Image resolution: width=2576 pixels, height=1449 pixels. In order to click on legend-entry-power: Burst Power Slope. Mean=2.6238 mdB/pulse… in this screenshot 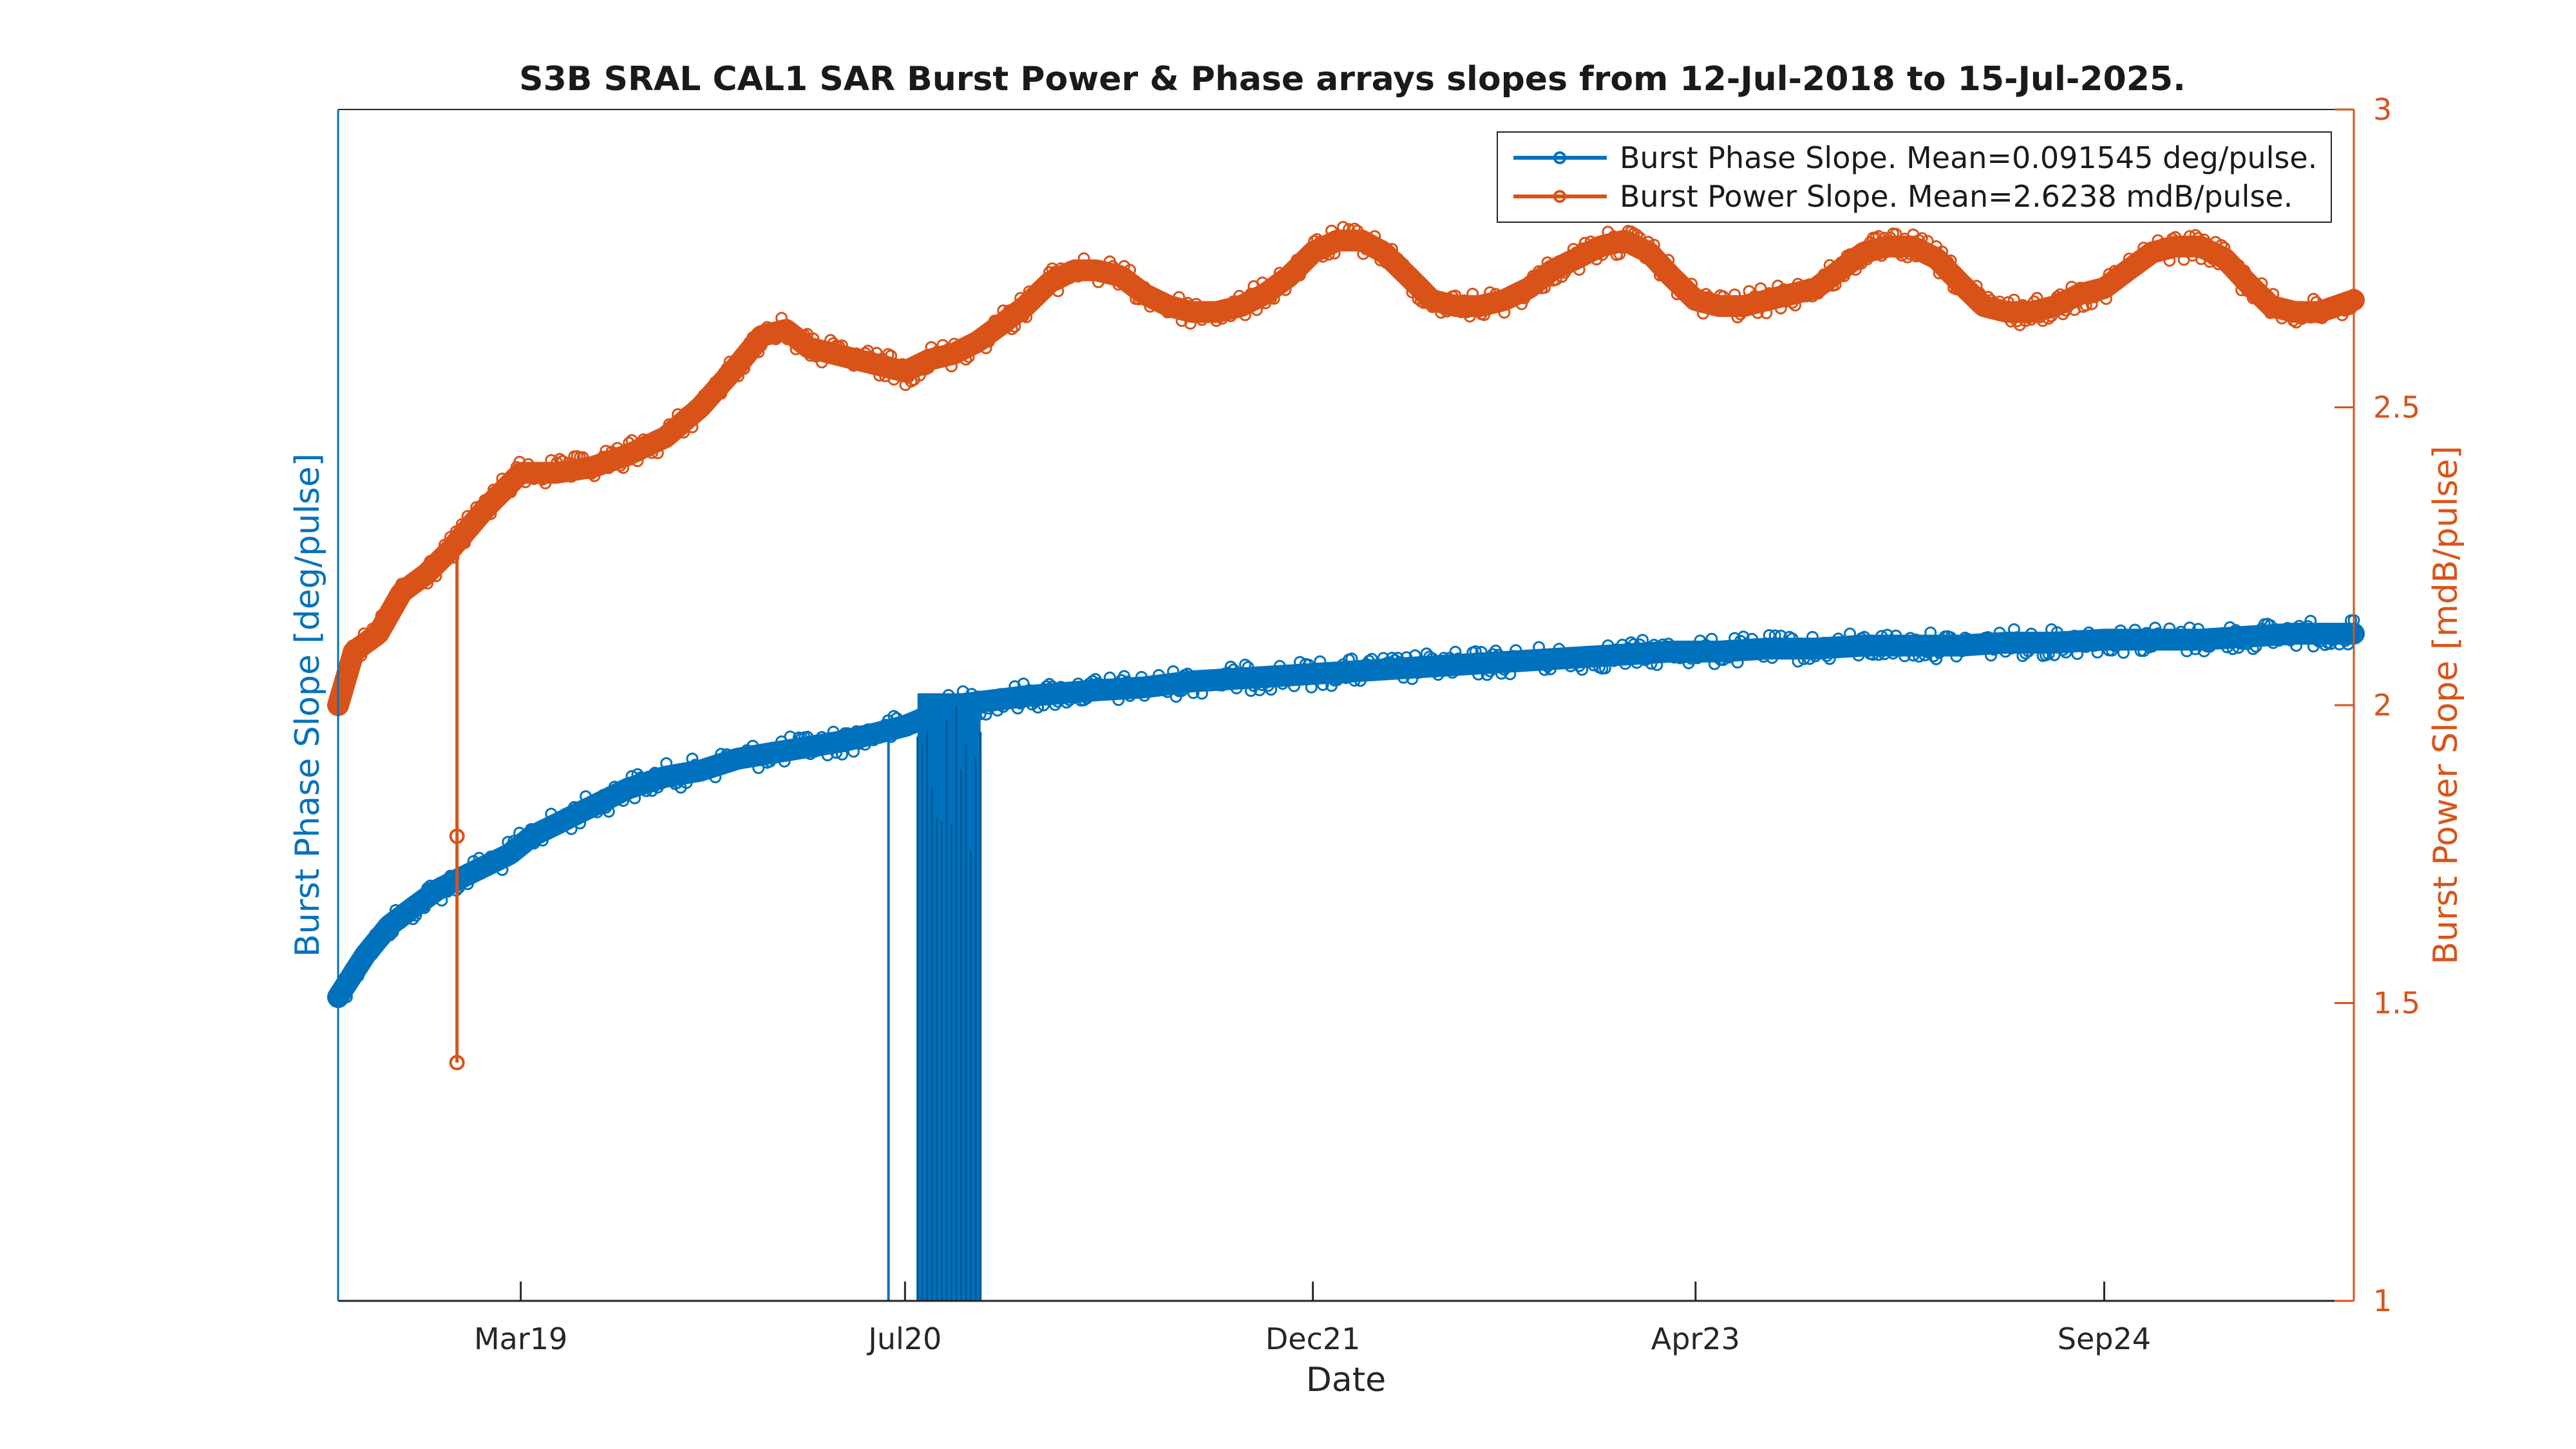, I will do `click(1903, 197)`.